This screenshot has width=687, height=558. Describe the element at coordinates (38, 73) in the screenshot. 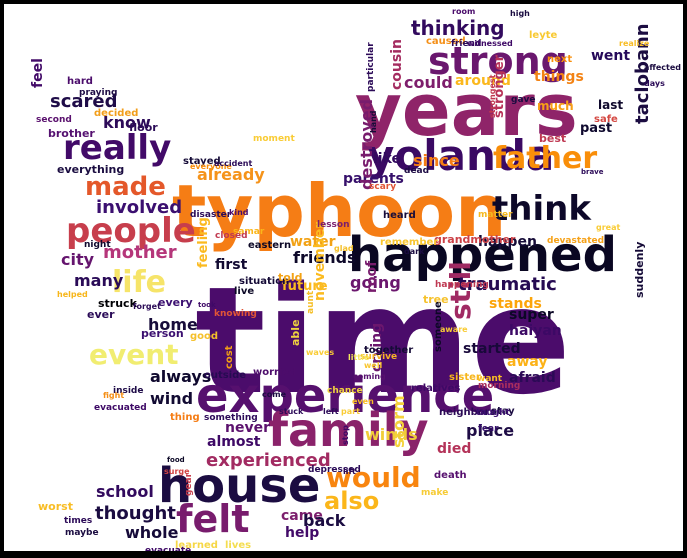

I see `word-feel: feel` at that location.